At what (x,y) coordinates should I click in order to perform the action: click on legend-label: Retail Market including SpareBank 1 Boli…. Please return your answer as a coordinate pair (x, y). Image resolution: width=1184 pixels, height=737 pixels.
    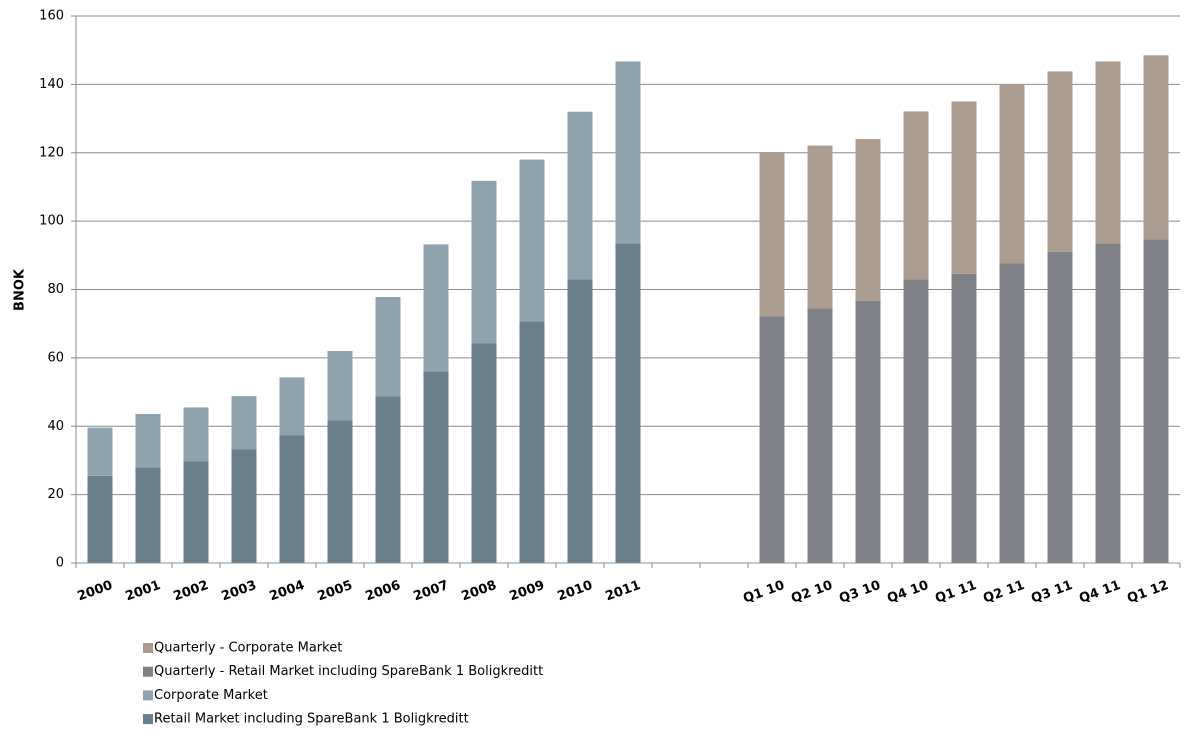
    Looking at the image, I should click on (311, 719).